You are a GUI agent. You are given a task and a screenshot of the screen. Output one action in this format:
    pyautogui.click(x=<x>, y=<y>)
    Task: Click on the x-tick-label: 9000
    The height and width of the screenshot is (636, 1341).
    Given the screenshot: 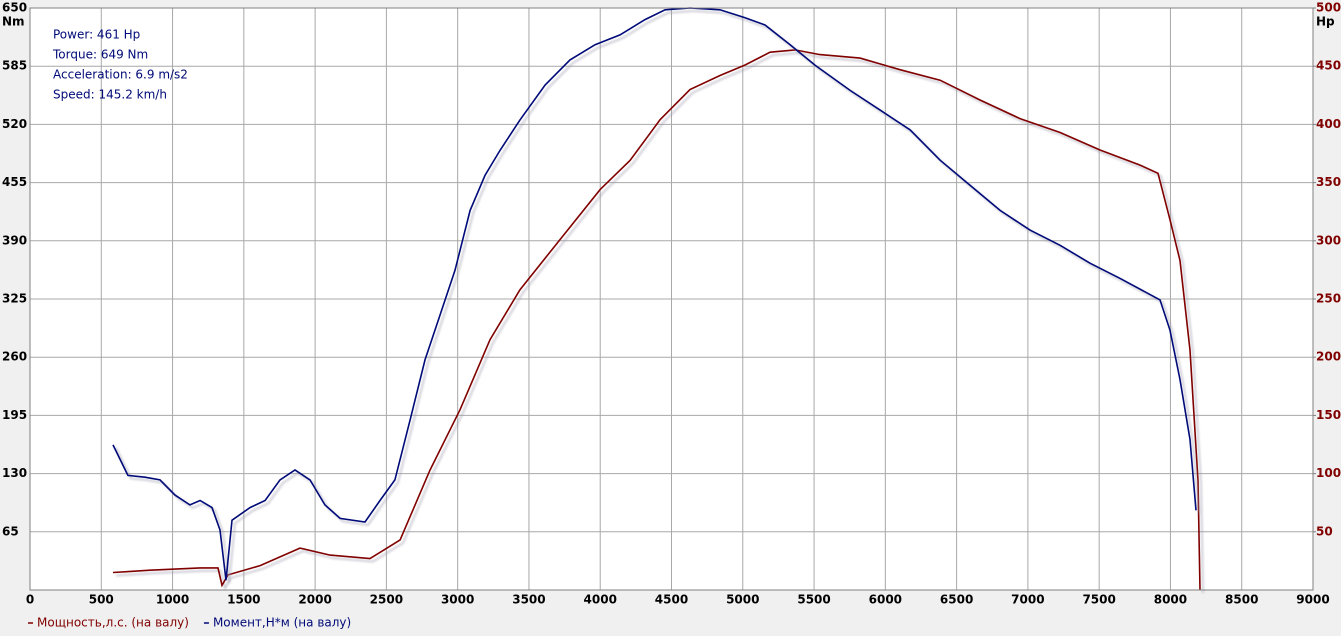 What is the action you would take?
    pyautogui.click(x=1312, y=600)
    